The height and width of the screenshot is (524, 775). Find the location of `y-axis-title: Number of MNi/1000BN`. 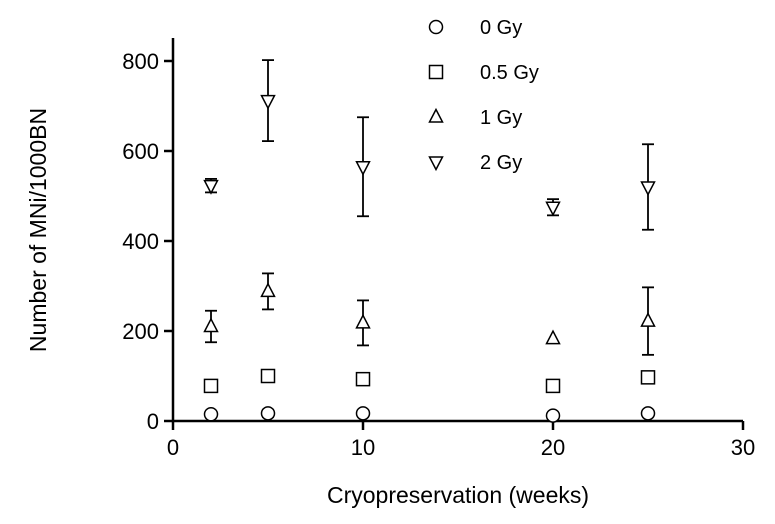

y-axis-title: Number of MNi/1000BN is located at coordinates (38, 230).